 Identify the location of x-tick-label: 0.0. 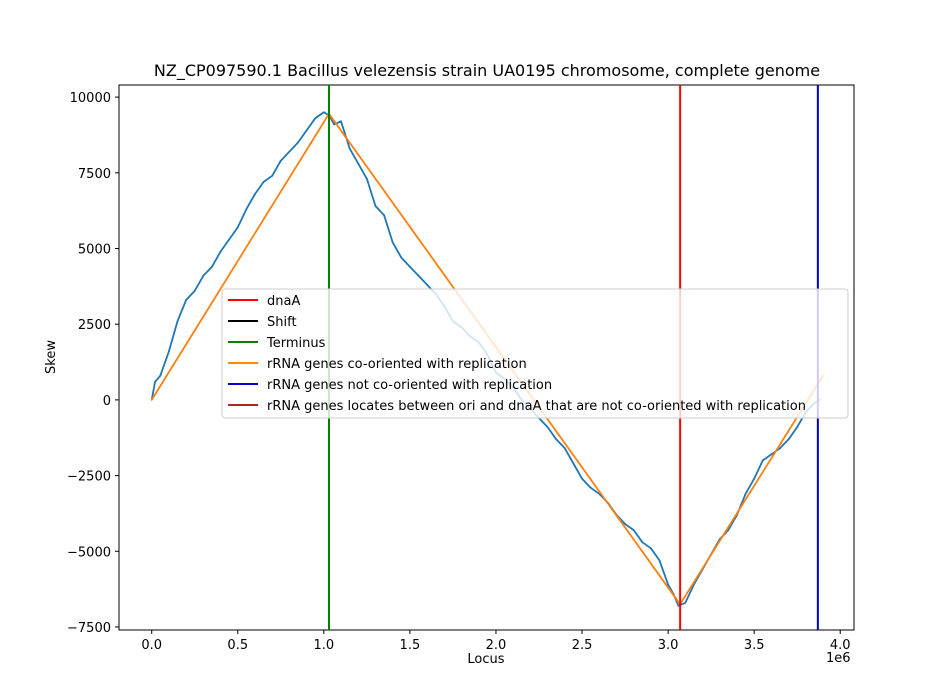
(151, 645).